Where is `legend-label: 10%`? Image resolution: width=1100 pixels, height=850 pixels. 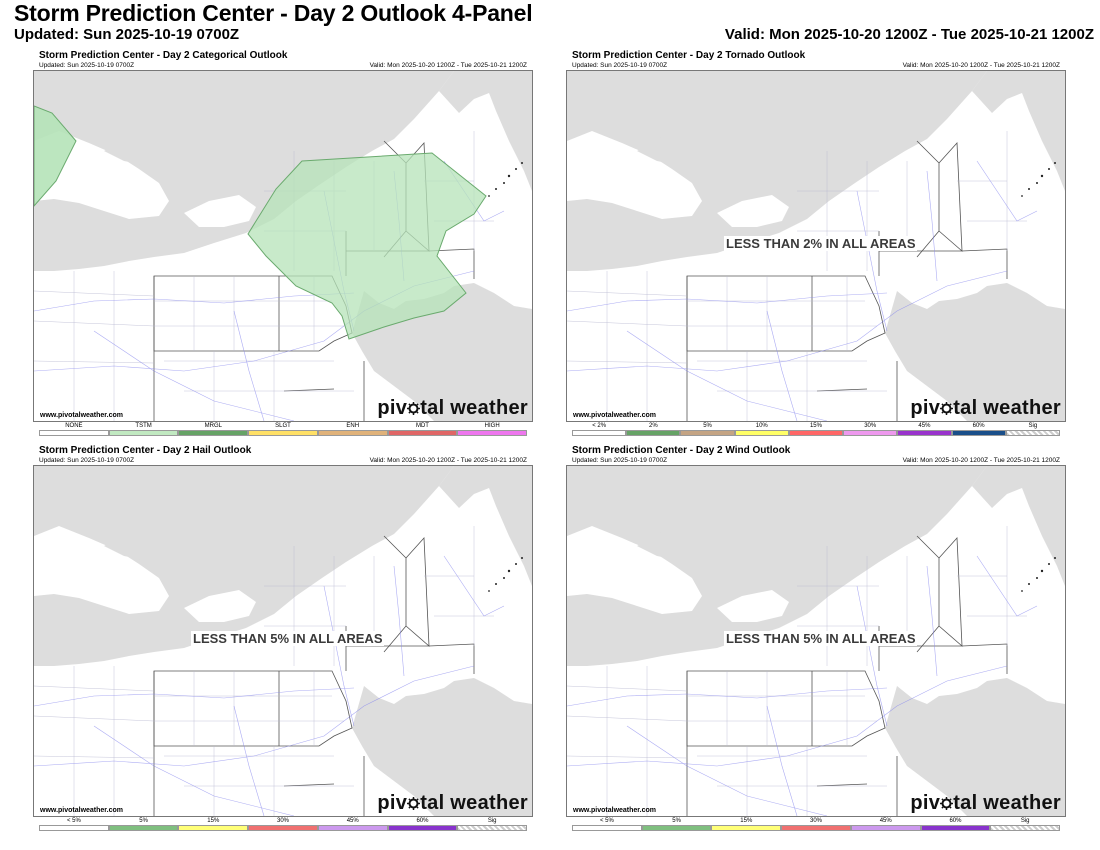 legend-label: 10% is located at coordinates (761, 426).